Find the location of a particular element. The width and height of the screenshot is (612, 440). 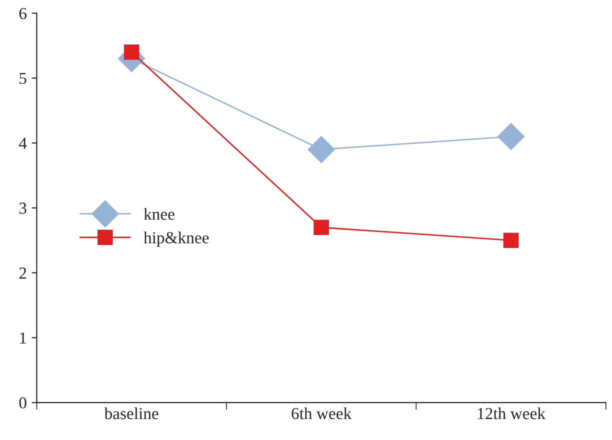

x-tick-label: baseline is located at coordinates (131, 413).